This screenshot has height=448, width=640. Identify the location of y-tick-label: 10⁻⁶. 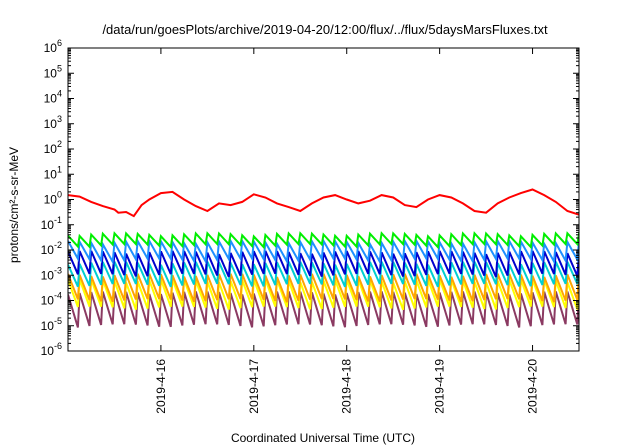
(51, 349).